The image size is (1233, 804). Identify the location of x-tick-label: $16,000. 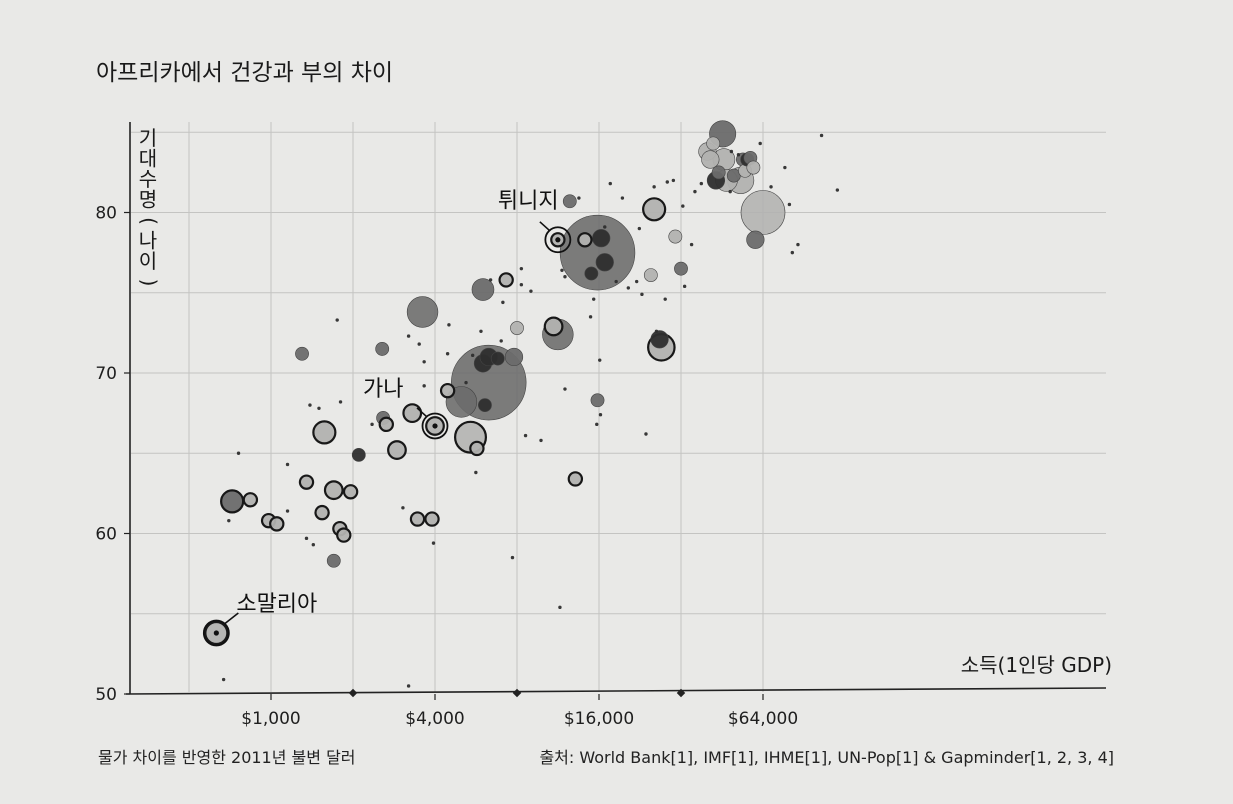
(599, 719).